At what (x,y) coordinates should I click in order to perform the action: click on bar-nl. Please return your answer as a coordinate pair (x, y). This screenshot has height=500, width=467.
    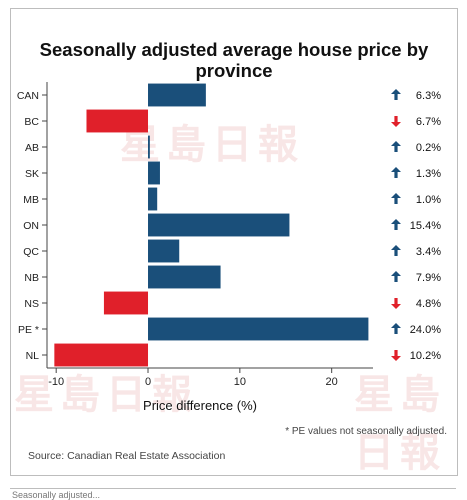
    Looking at the image, I should click on (101, 355).